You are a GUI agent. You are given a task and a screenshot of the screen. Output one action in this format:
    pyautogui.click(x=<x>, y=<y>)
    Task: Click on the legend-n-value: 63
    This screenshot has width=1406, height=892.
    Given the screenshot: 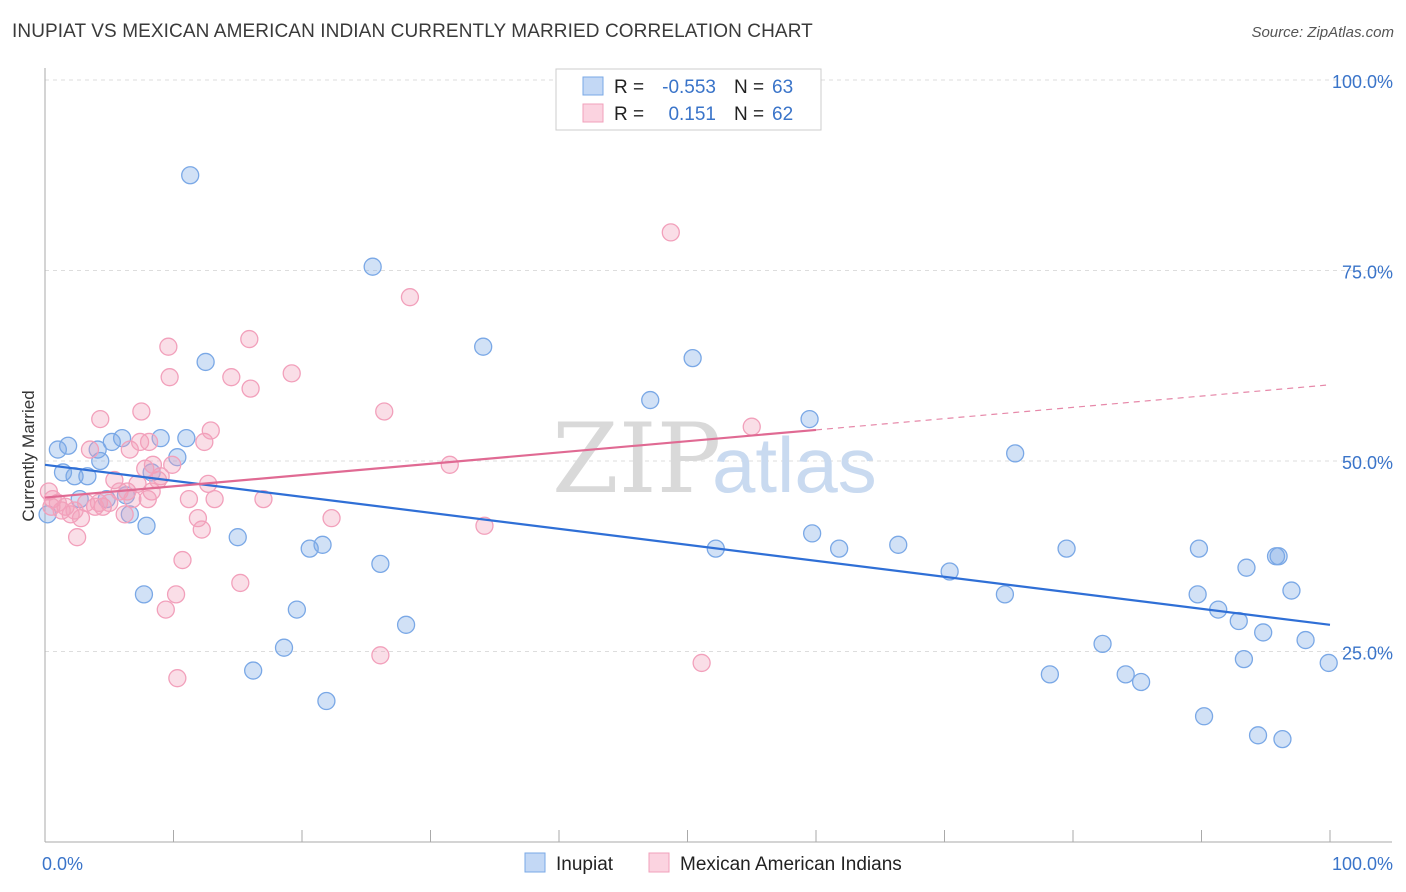 What is the action you would take?
    pyautogui.click(x=782, y=87)
    